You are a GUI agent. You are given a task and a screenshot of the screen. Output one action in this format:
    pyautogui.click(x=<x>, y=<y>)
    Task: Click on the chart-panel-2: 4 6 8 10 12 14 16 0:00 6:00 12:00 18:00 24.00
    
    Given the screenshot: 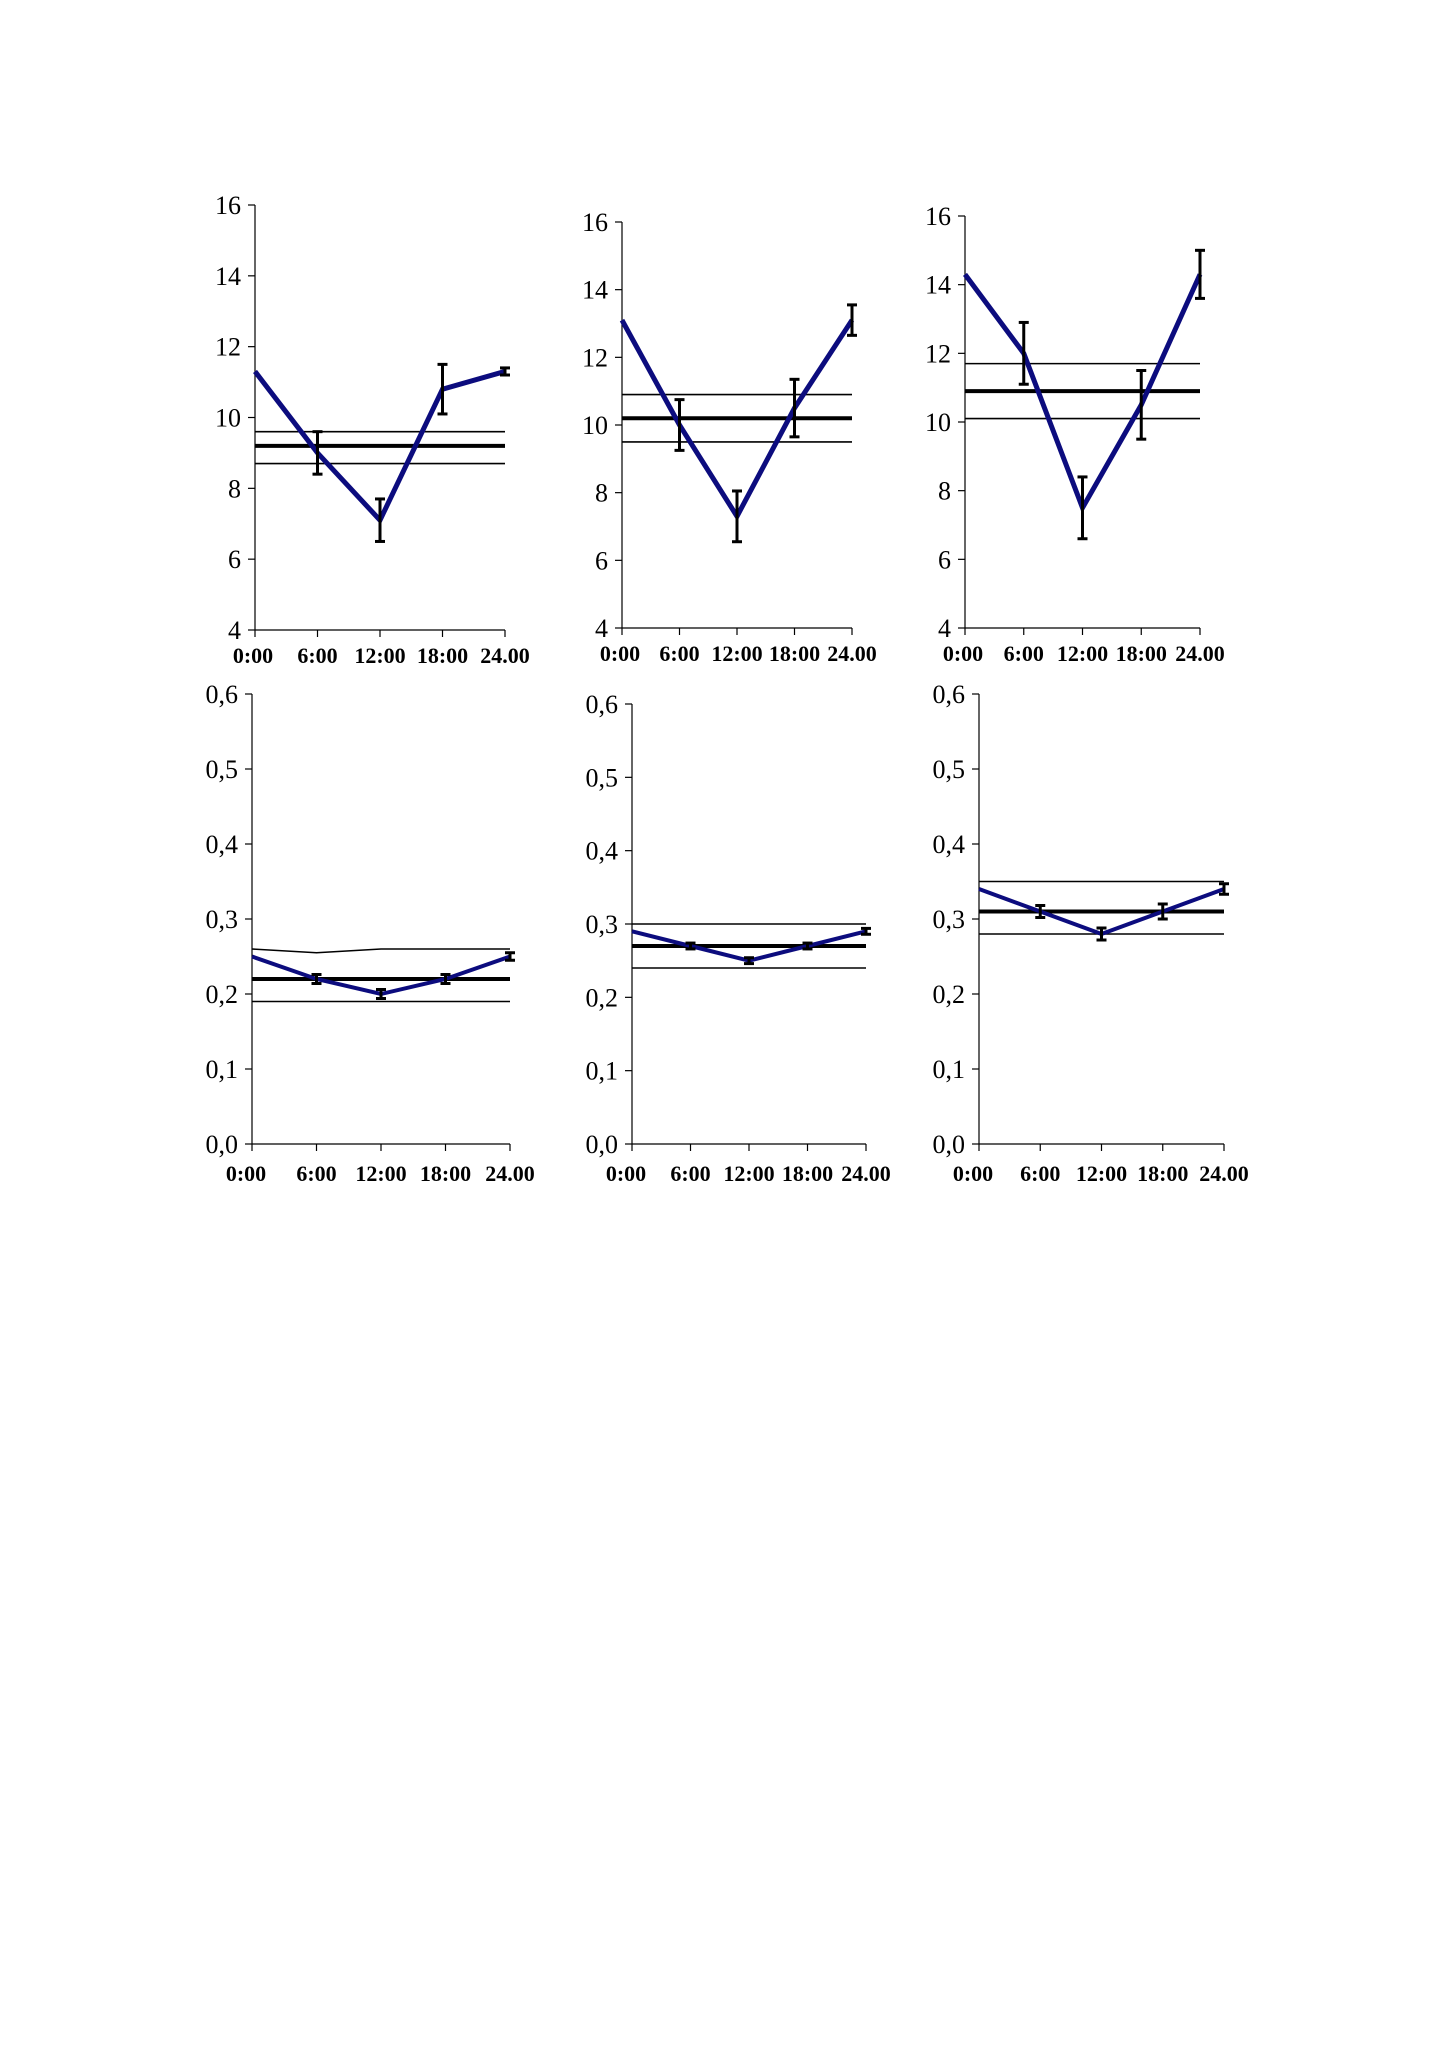 What is the action you would take?
    pyautogui.click(x=729, y=437)
    